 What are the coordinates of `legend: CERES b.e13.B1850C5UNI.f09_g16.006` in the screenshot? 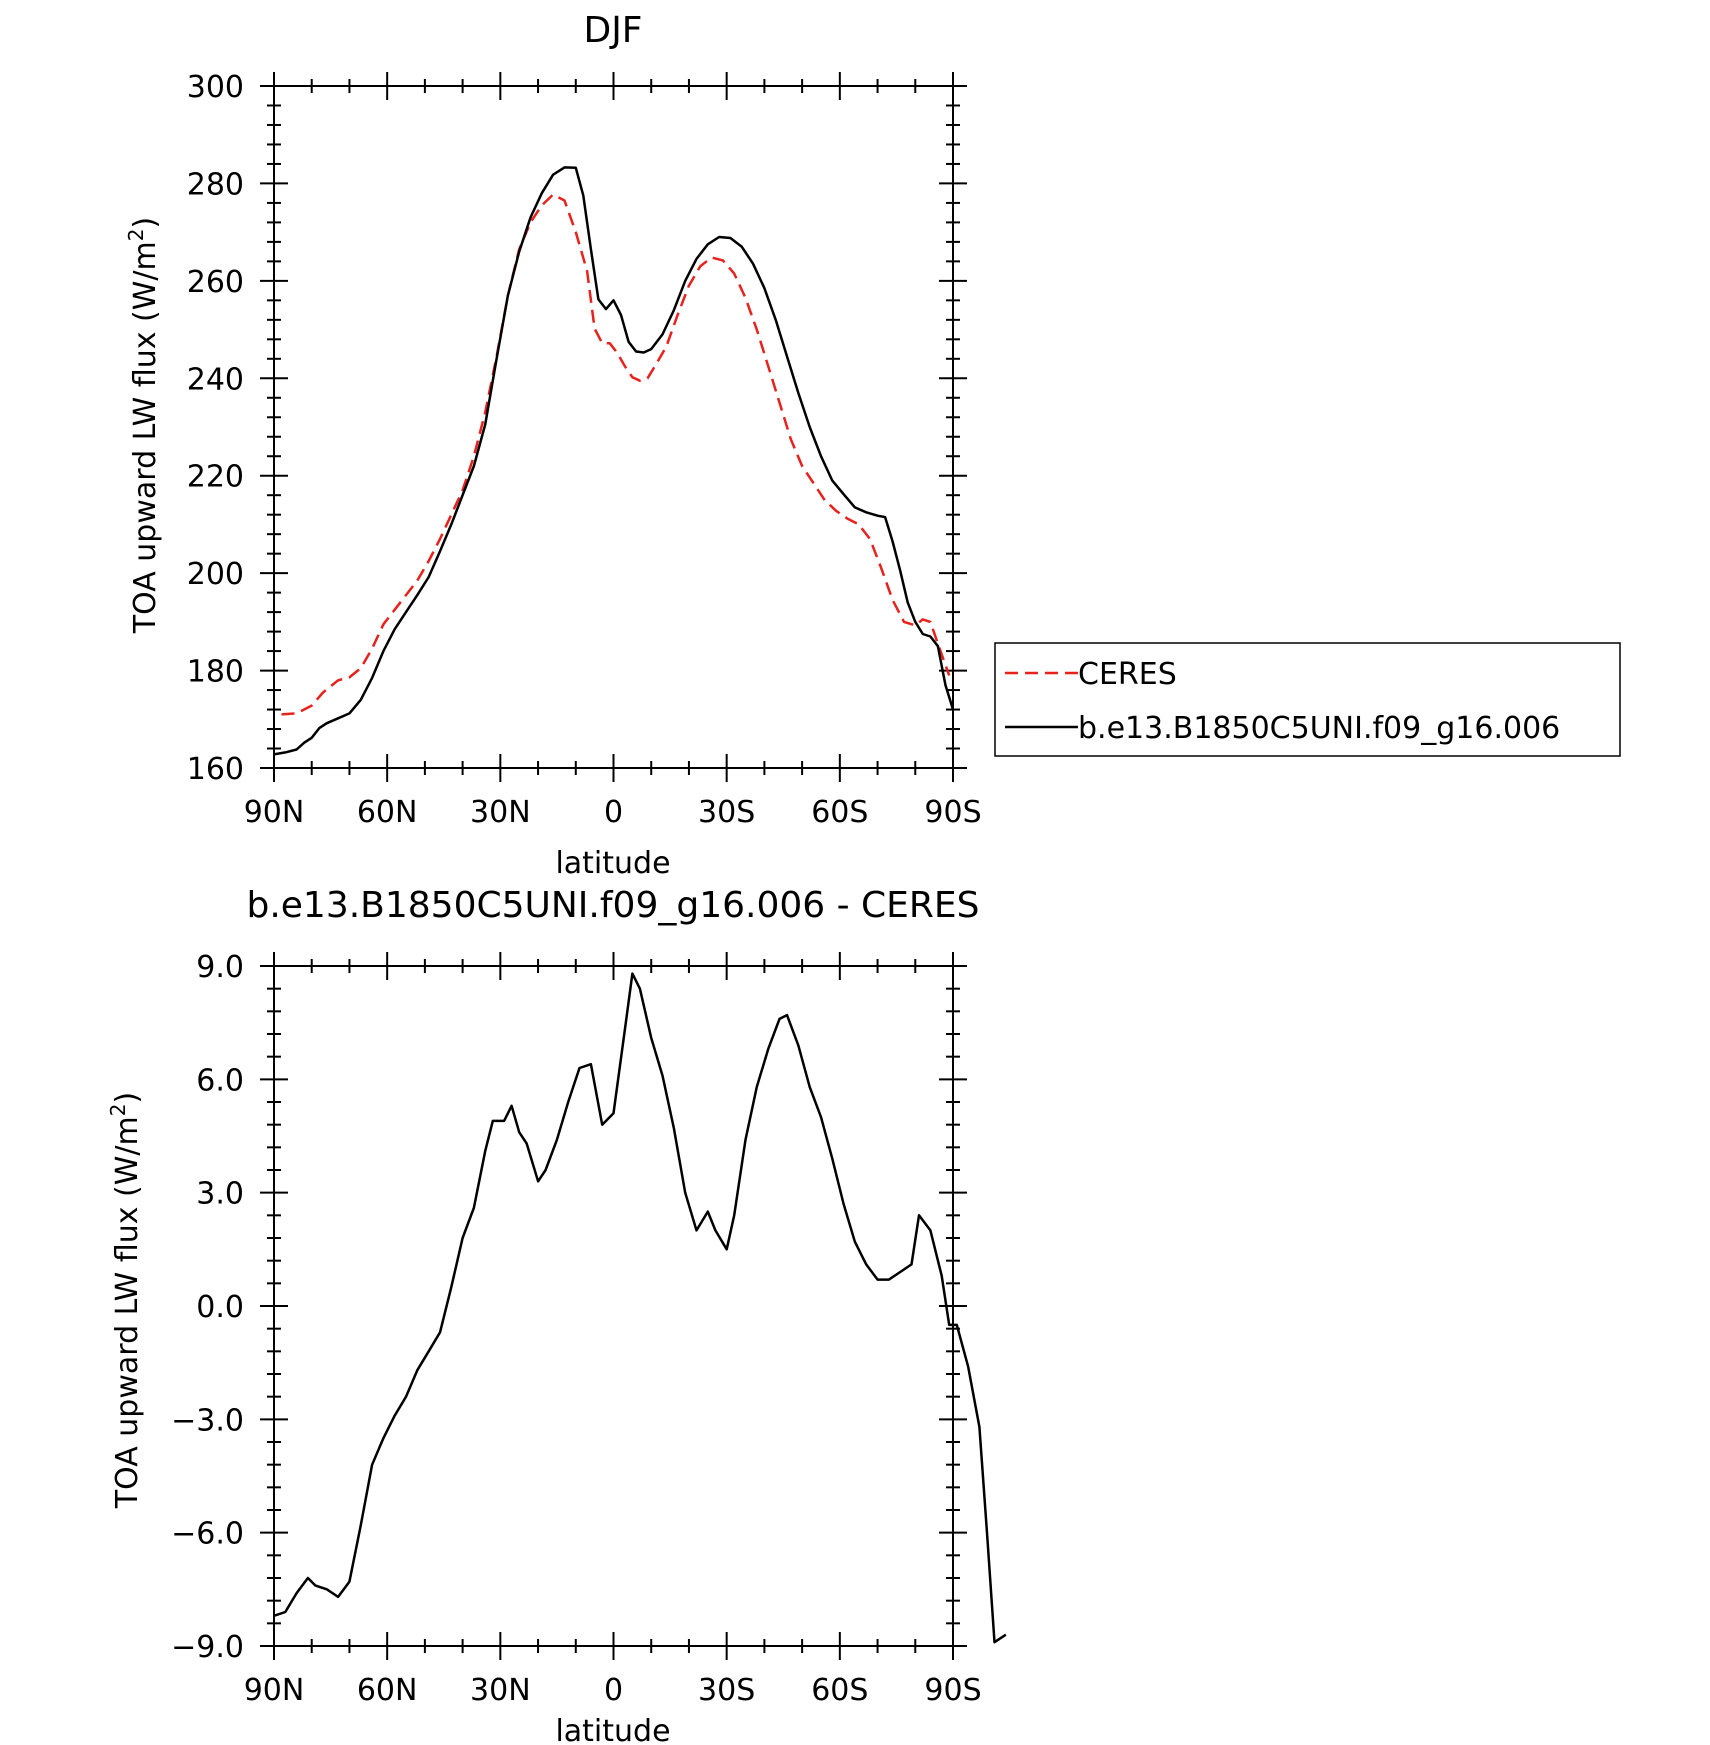 It's located at (1307, 699).